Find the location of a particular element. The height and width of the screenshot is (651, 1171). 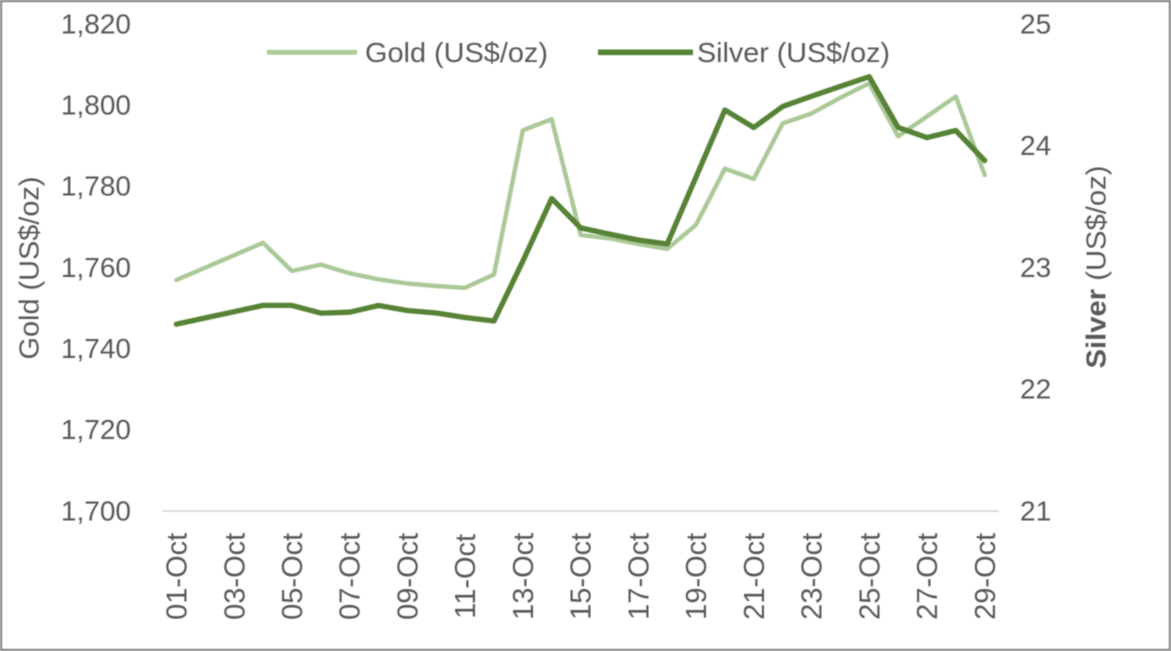

svg-text: 05-Oct is located at coordinates (293, 576).